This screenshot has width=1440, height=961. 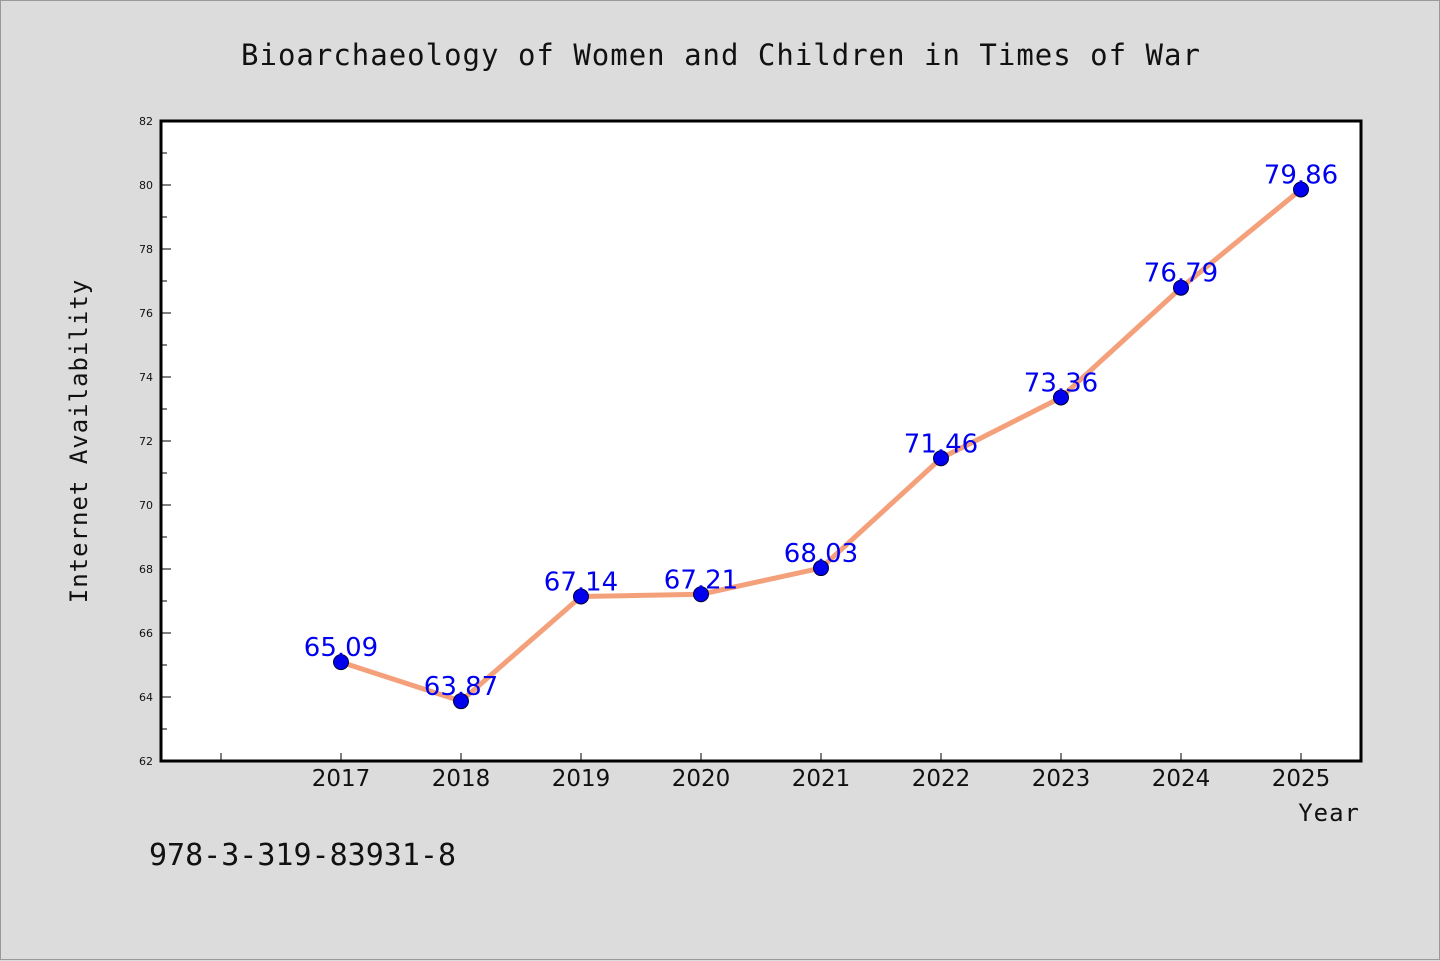 I want to click on y-axis: 62 64 66 68 70 72 74 76 78 80 82, so click(x=155, y=441).